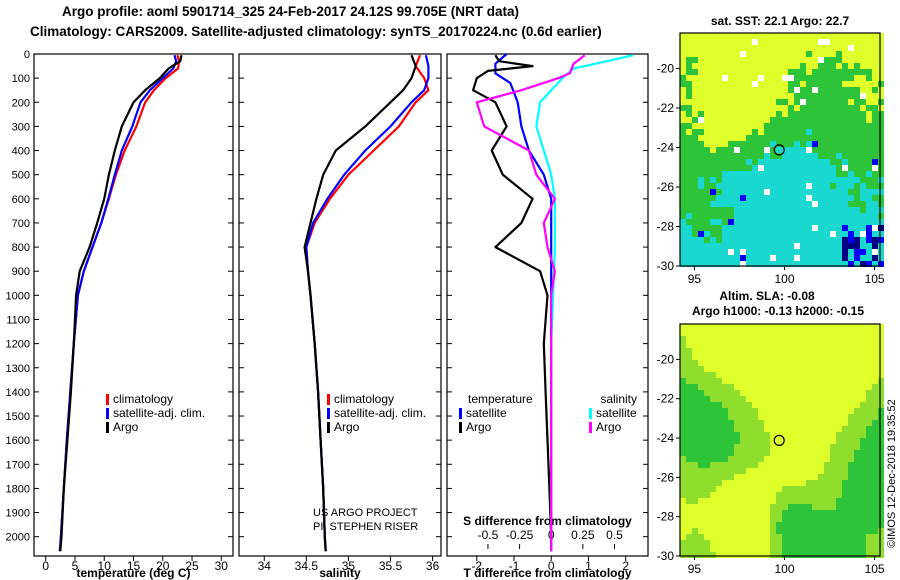  What do you see at coordinates (134, 566) in the screenshot?
I see `temperature-xtick-label: 15` at bounding box center [134, 566].